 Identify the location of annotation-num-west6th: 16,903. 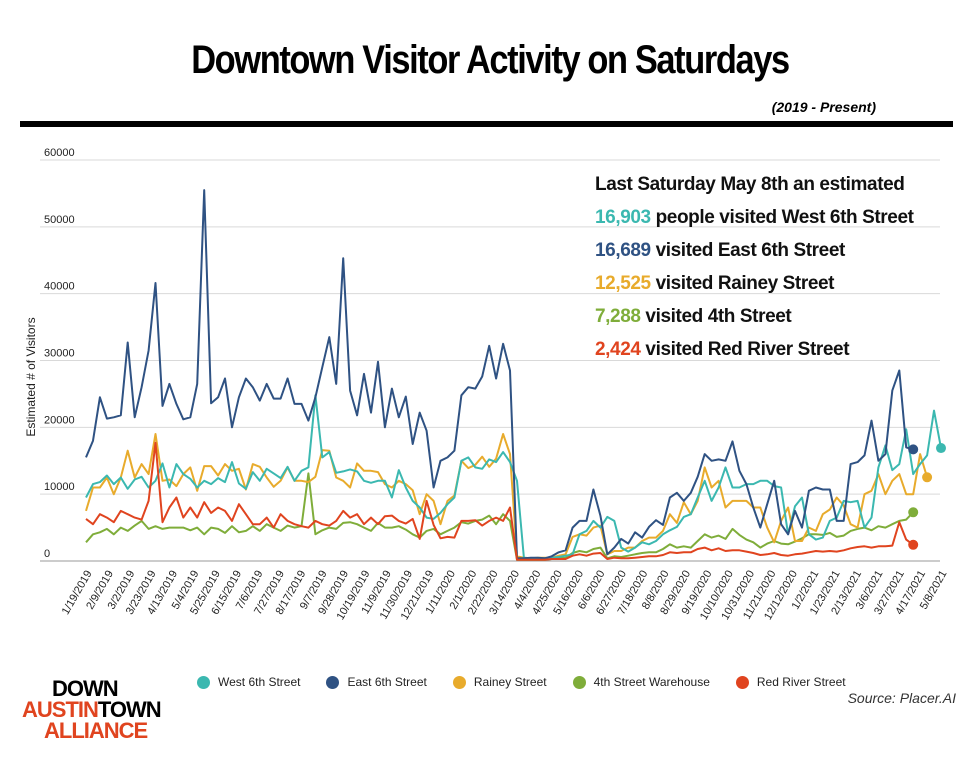
(623, 217).